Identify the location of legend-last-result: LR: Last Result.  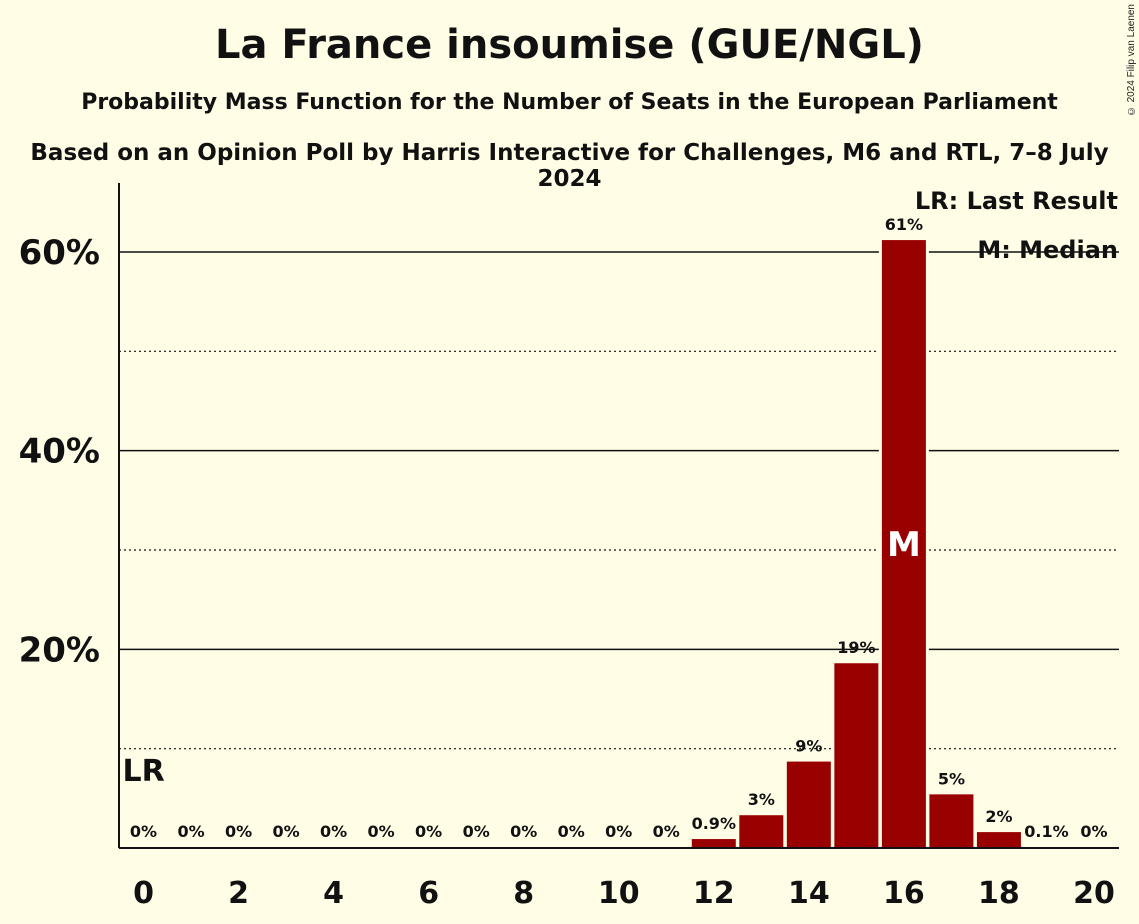
(1016, 201).